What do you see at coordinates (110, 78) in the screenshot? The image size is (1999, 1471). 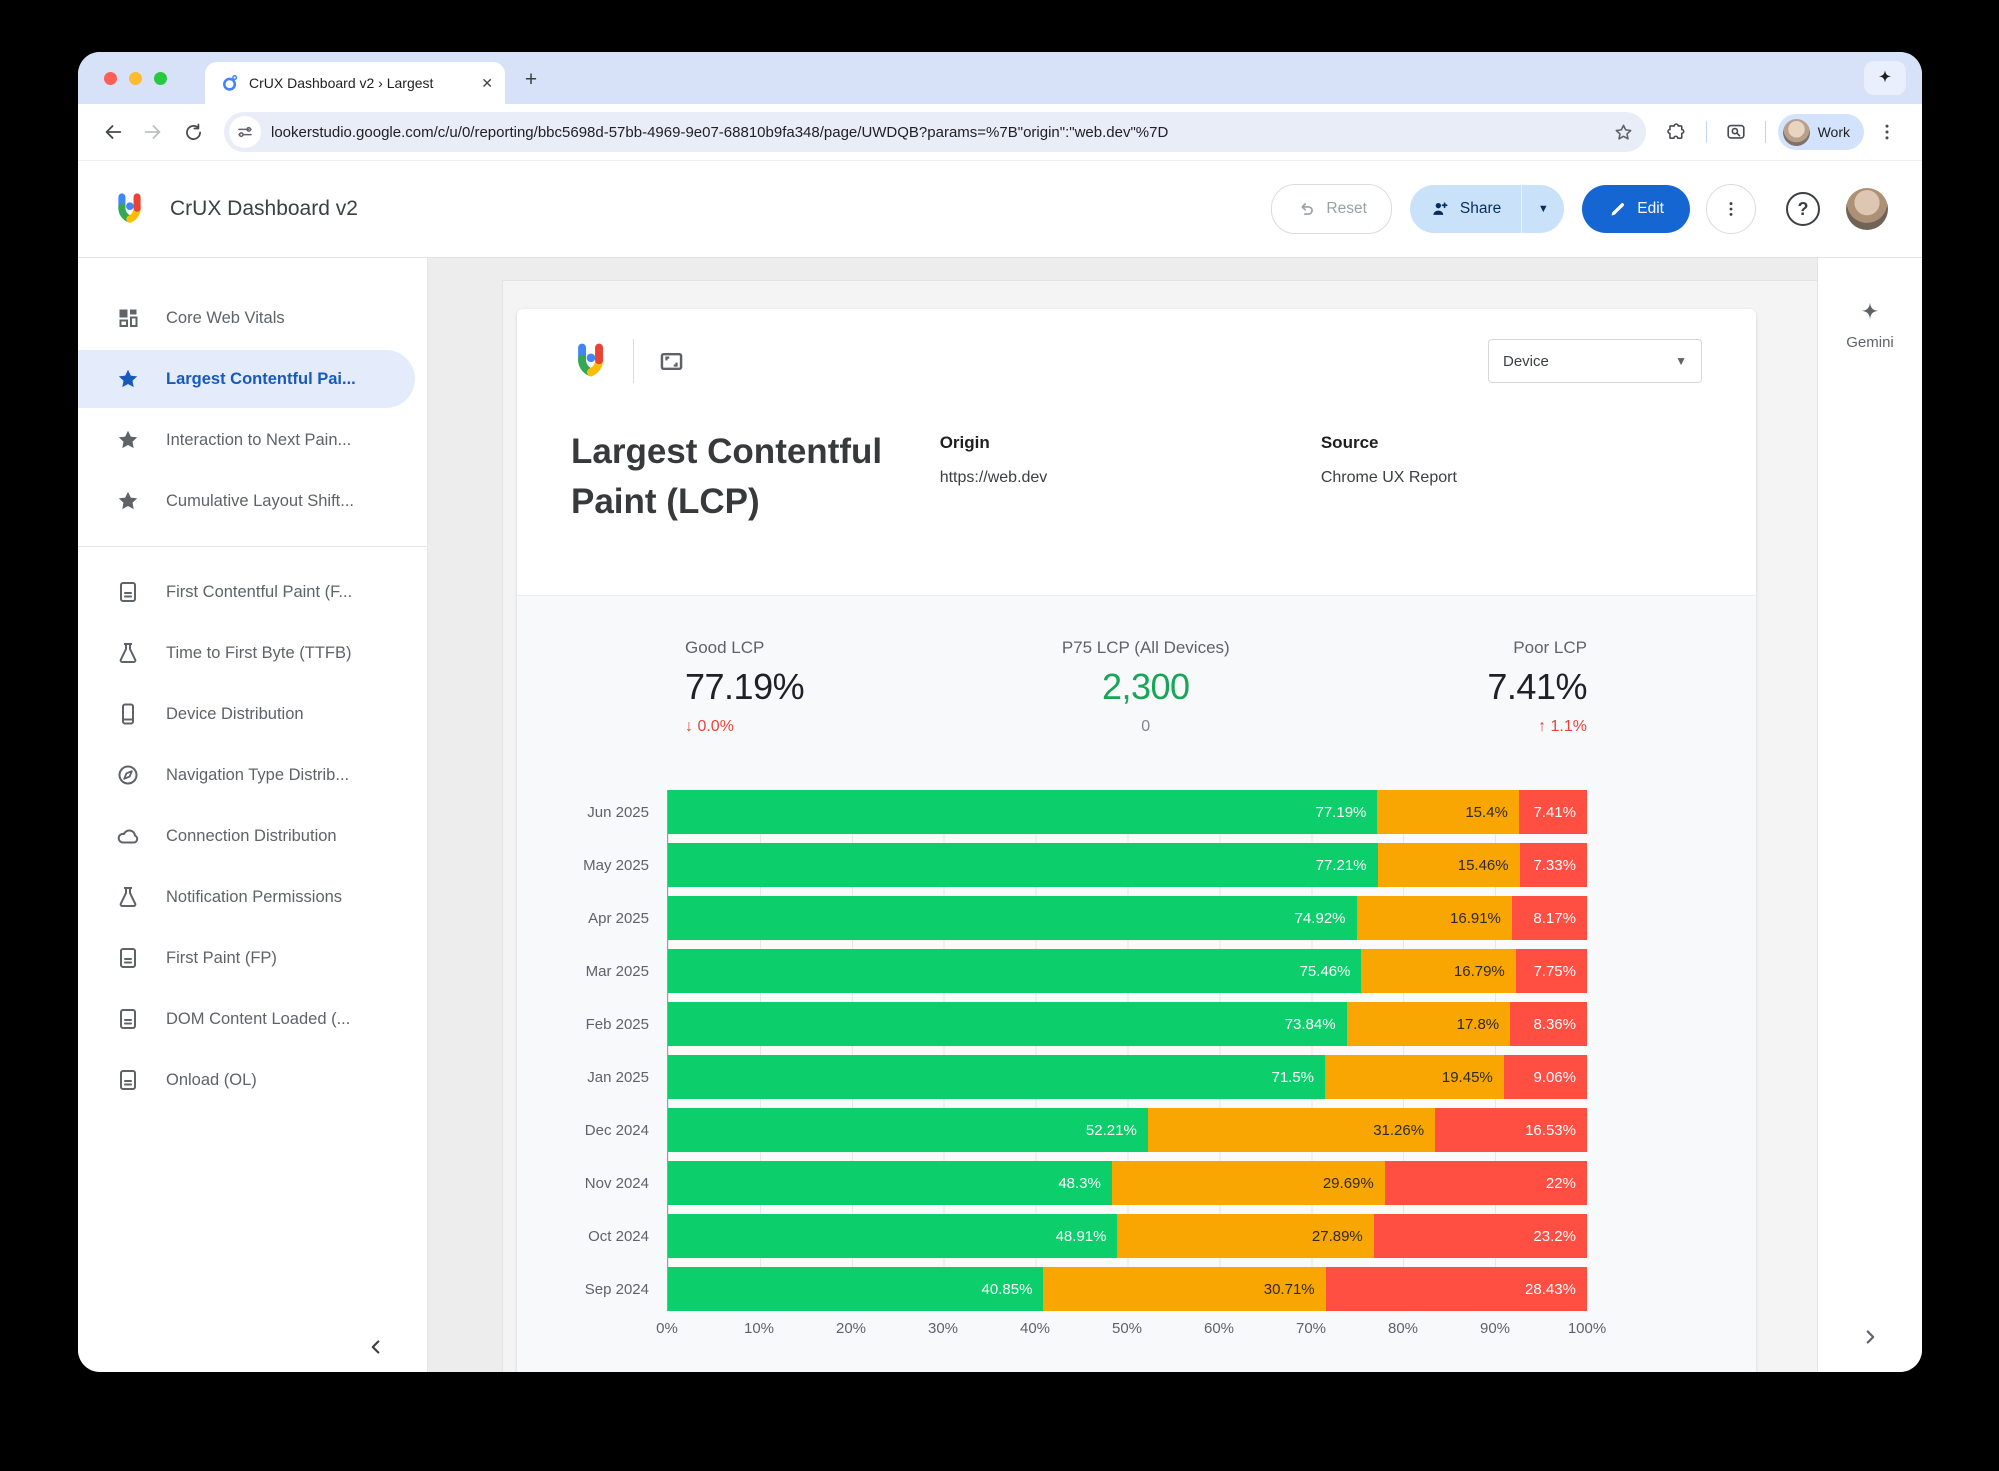 I see `close-window-button` at bounding box center [110, 78].